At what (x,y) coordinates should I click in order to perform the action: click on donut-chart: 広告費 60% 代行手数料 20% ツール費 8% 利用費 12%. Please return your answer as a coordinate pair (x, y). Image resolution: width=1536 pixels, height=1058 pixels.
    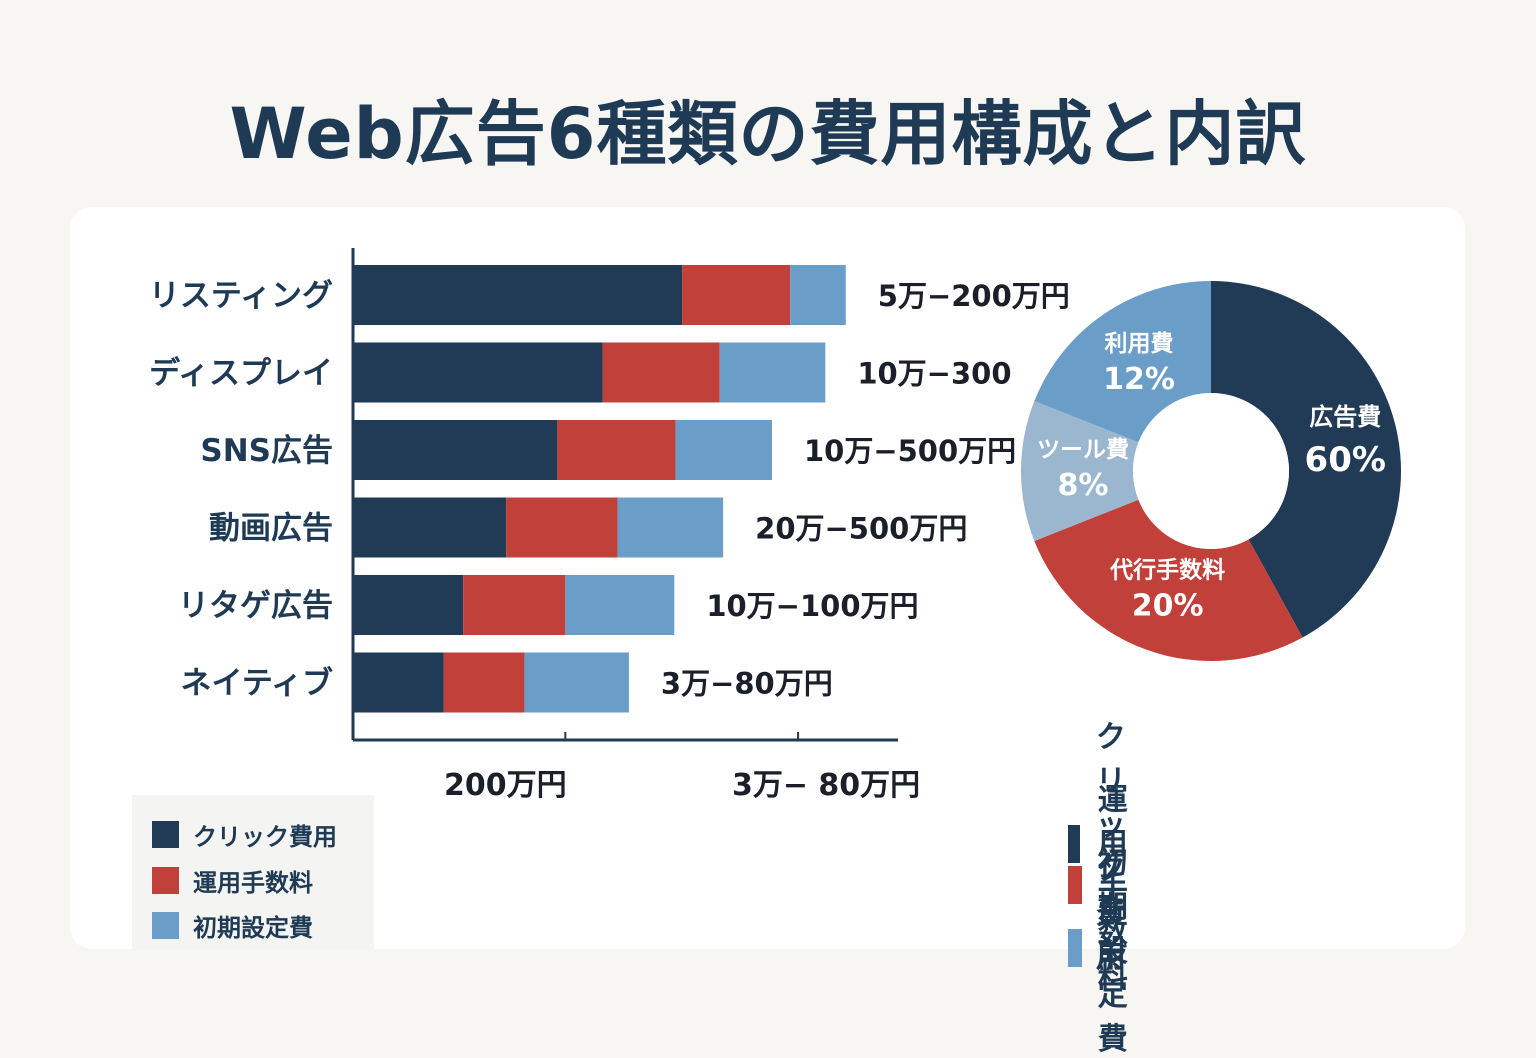
    Looking at the image, I should click on (1211, 471).